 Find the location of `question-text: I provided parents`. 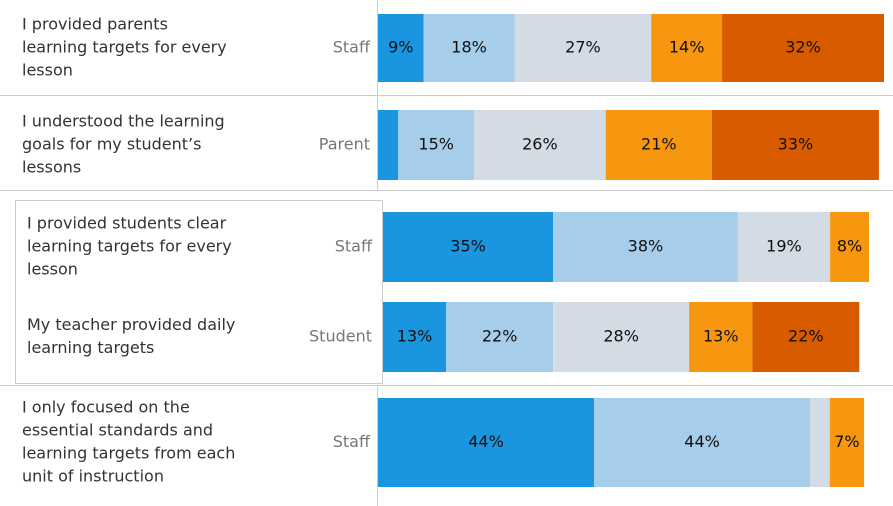

question-text: I provided parents is located at coordinates (95, 24).